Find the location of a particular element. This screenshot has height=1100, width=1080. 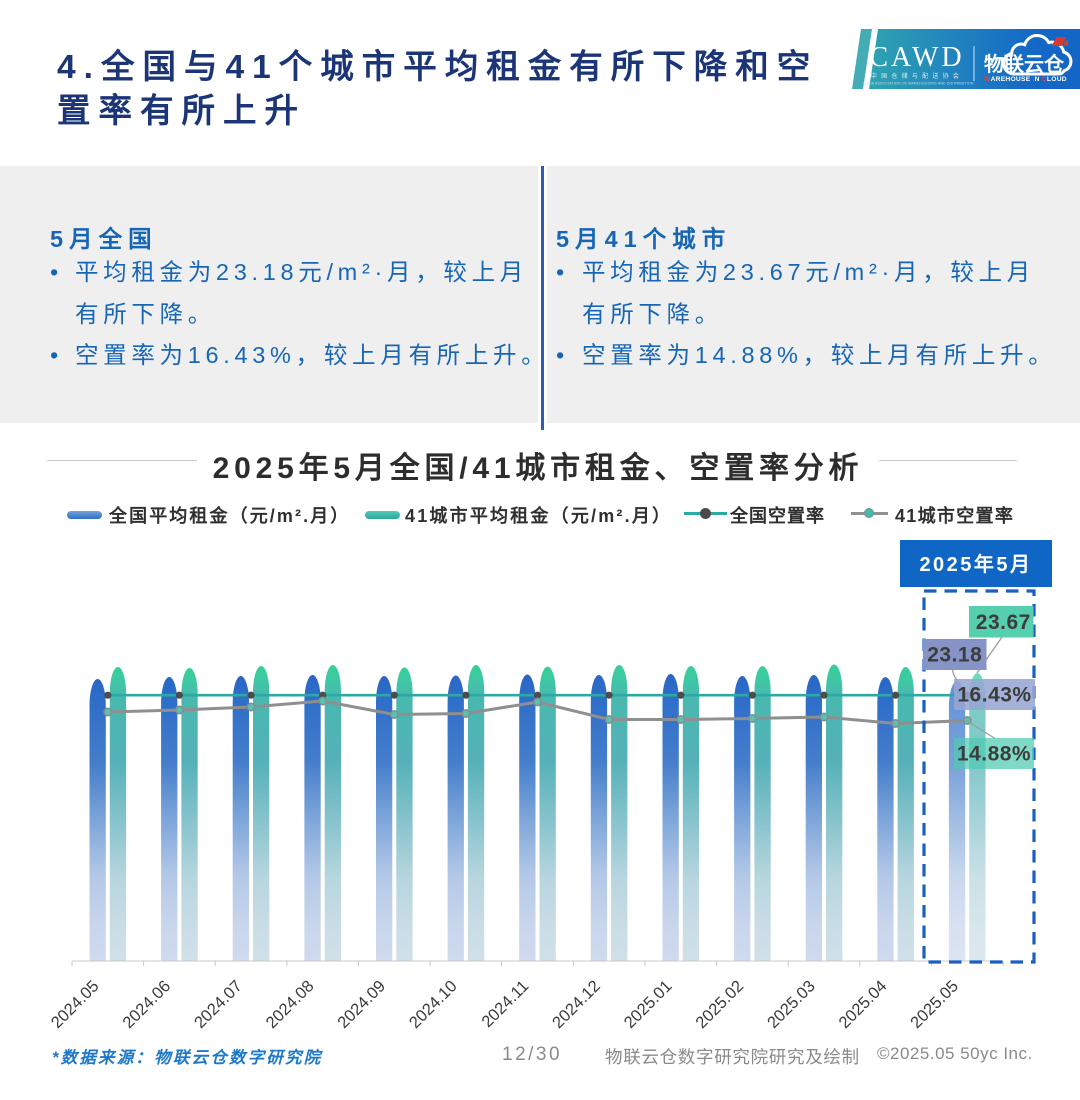

svg-text: 16.43% is located at coordinates (994, 695).